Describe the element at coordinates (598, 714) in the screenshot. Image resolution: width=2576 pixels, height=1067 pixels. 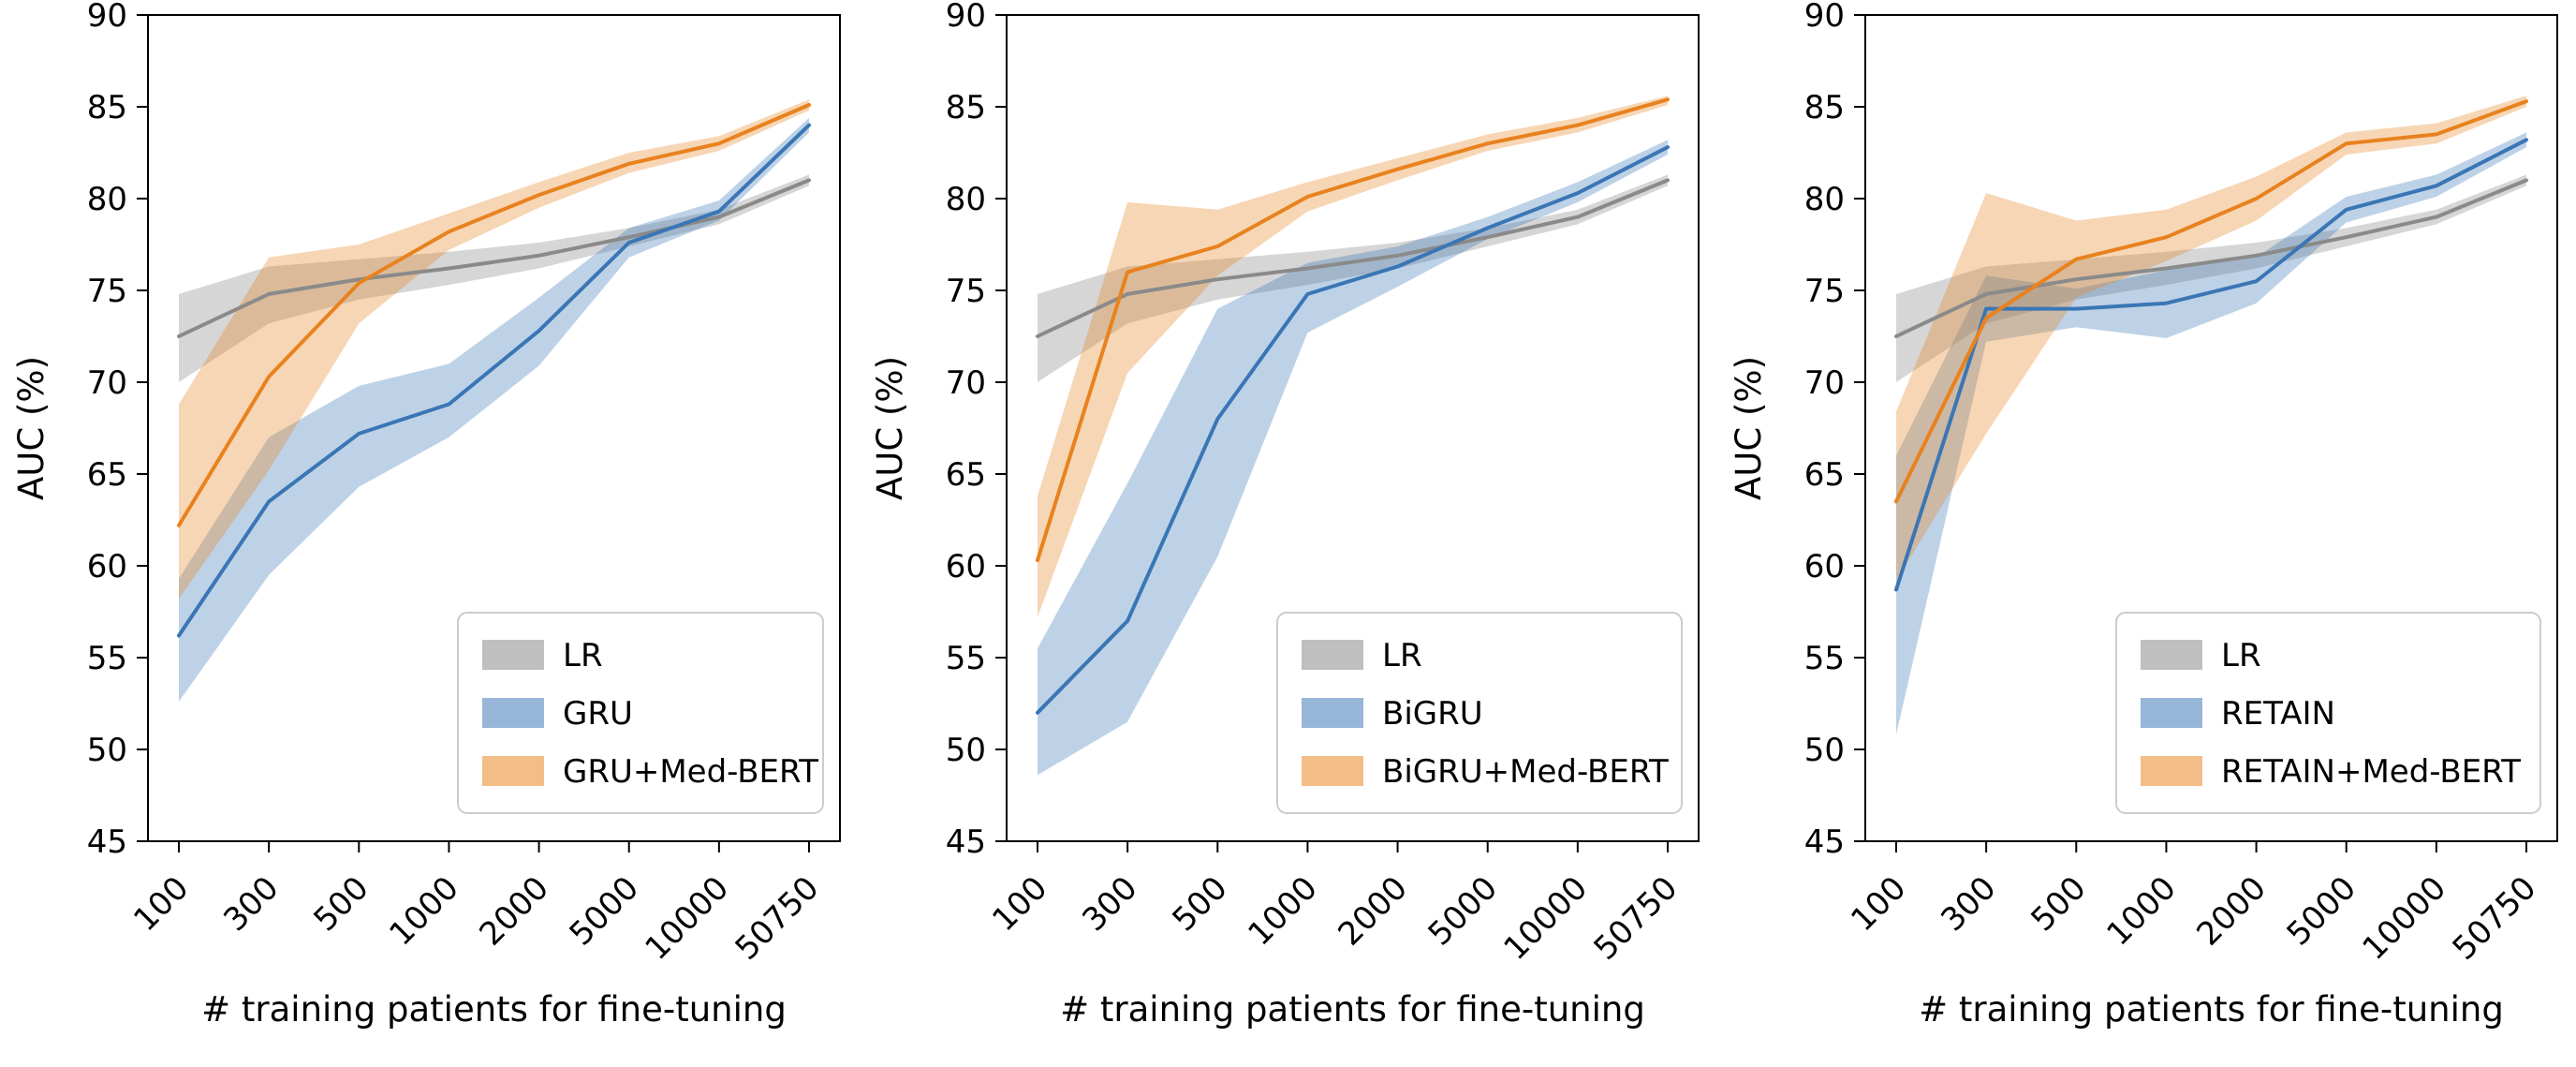
I see `legend-label-GRU: GRU` at that location.